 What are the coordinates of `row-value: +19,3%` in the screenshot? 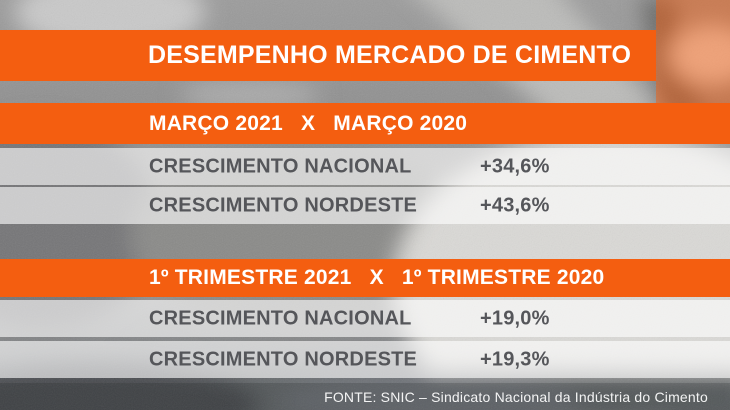 It's located at (515, 359).